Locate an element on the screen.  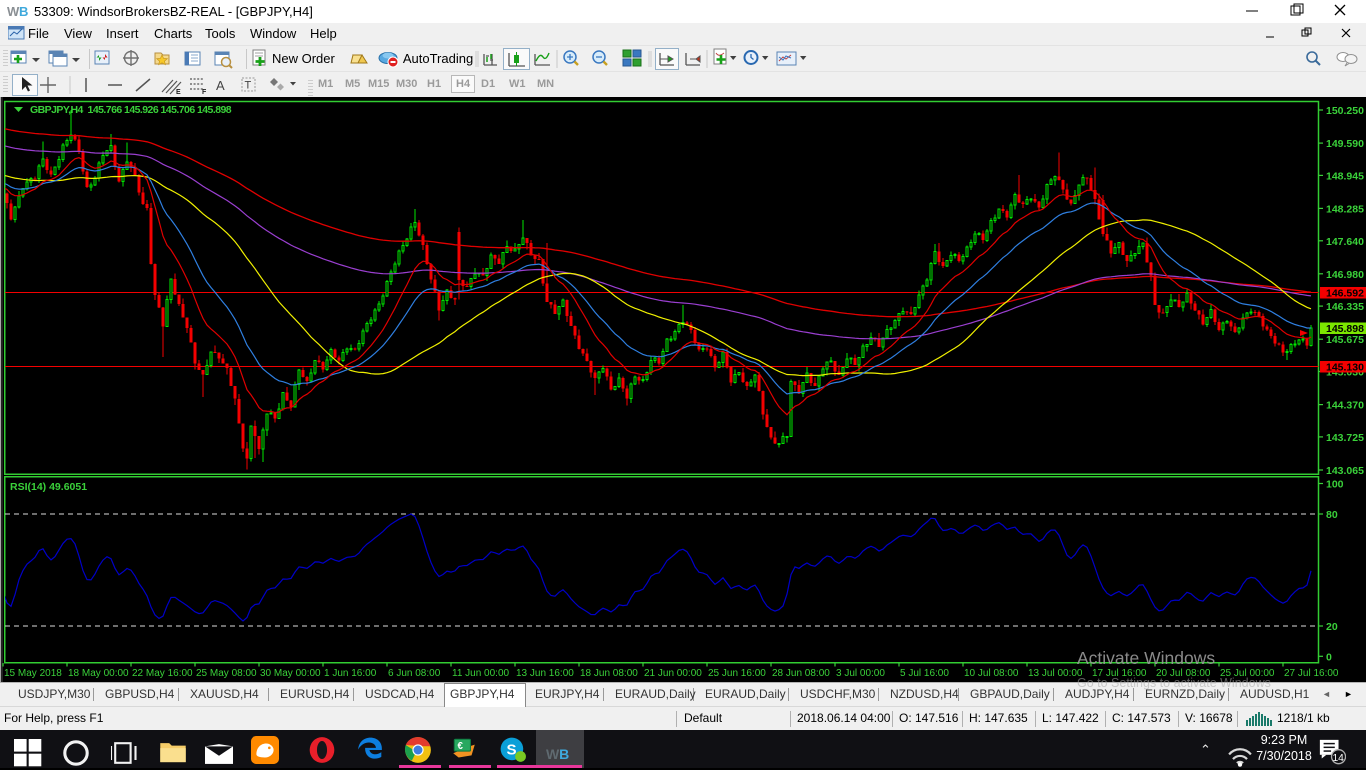
svg-text: 145.898 is located at coordinates (1345, 329).